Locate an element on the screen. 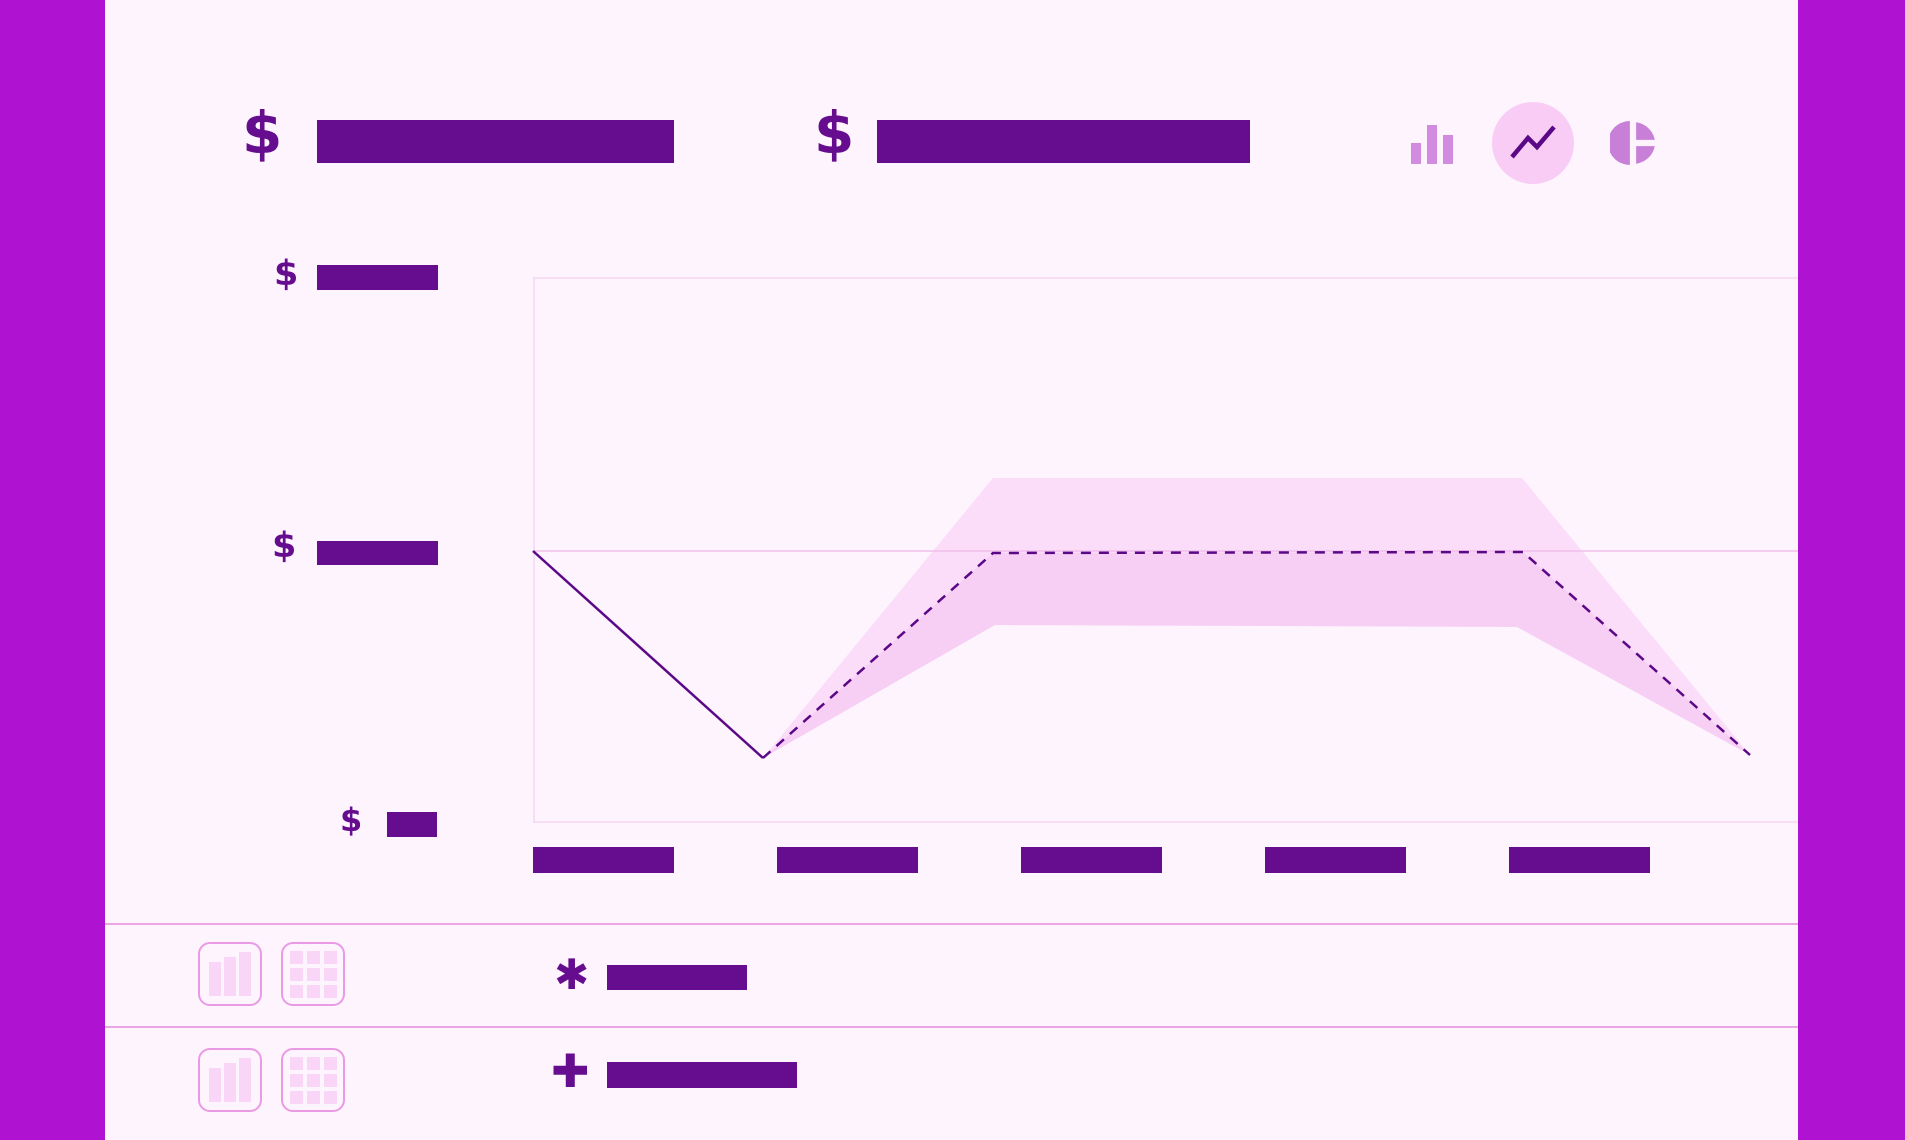 This screenshot has height=1140, width=1905. confidence-band-lower is located at coordinates (1256, 655).